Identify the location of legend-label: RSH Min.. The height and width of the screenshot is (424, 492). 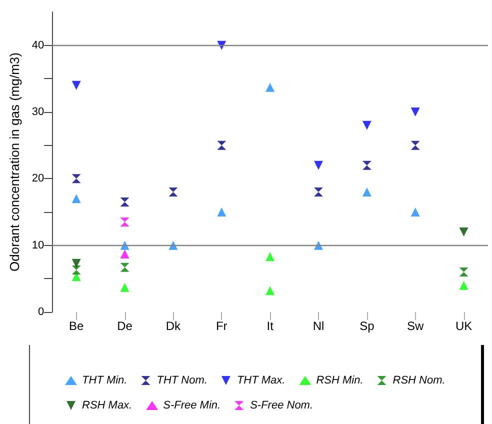
(340, 380).